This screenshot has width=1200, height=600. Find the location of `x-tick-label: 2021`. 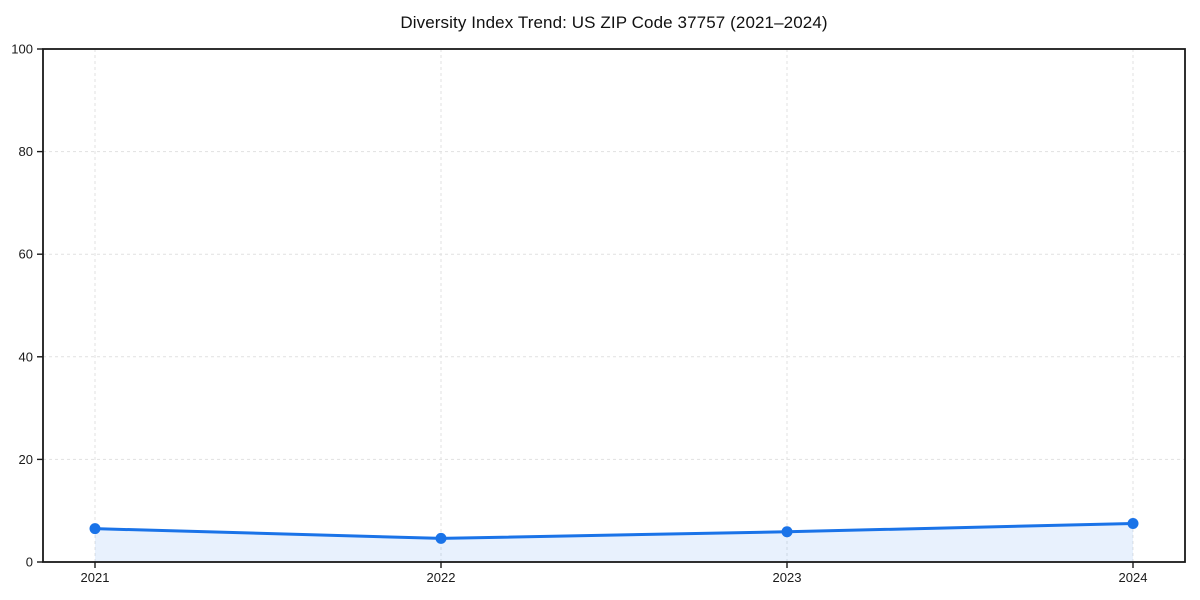

x-tick-label: 2021 is located at coordinates (95, 577).